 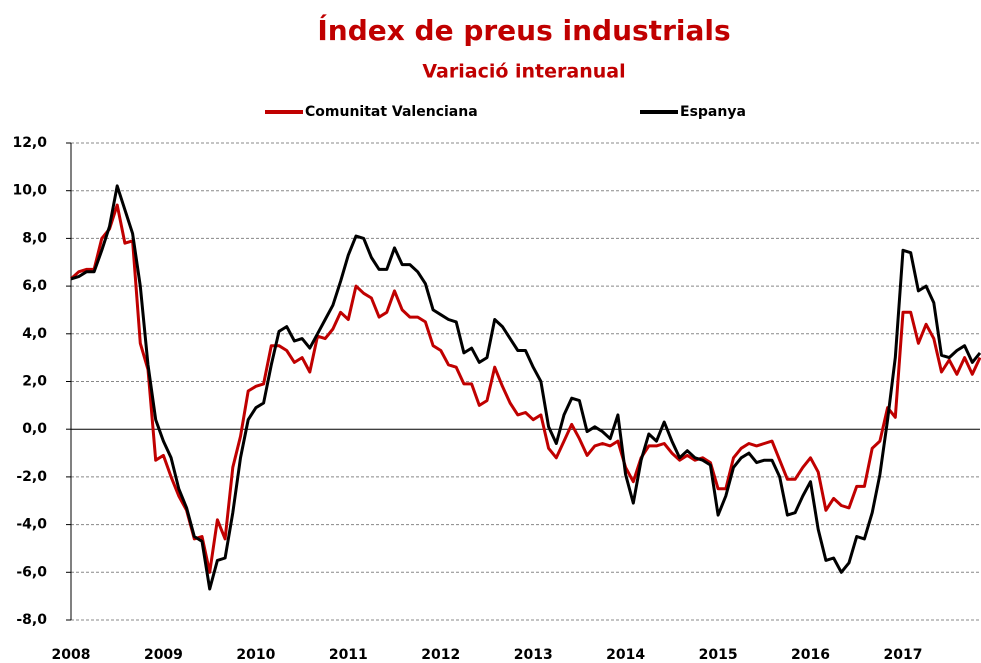 I want to click on x-tick-label: 2008, so click(x=71, y=655).